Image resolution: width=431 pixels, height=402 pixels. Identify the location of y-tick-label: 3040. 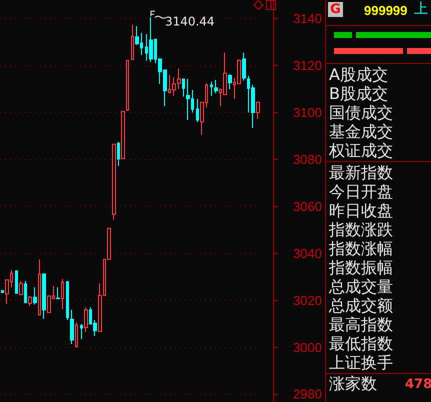
(307, 253).